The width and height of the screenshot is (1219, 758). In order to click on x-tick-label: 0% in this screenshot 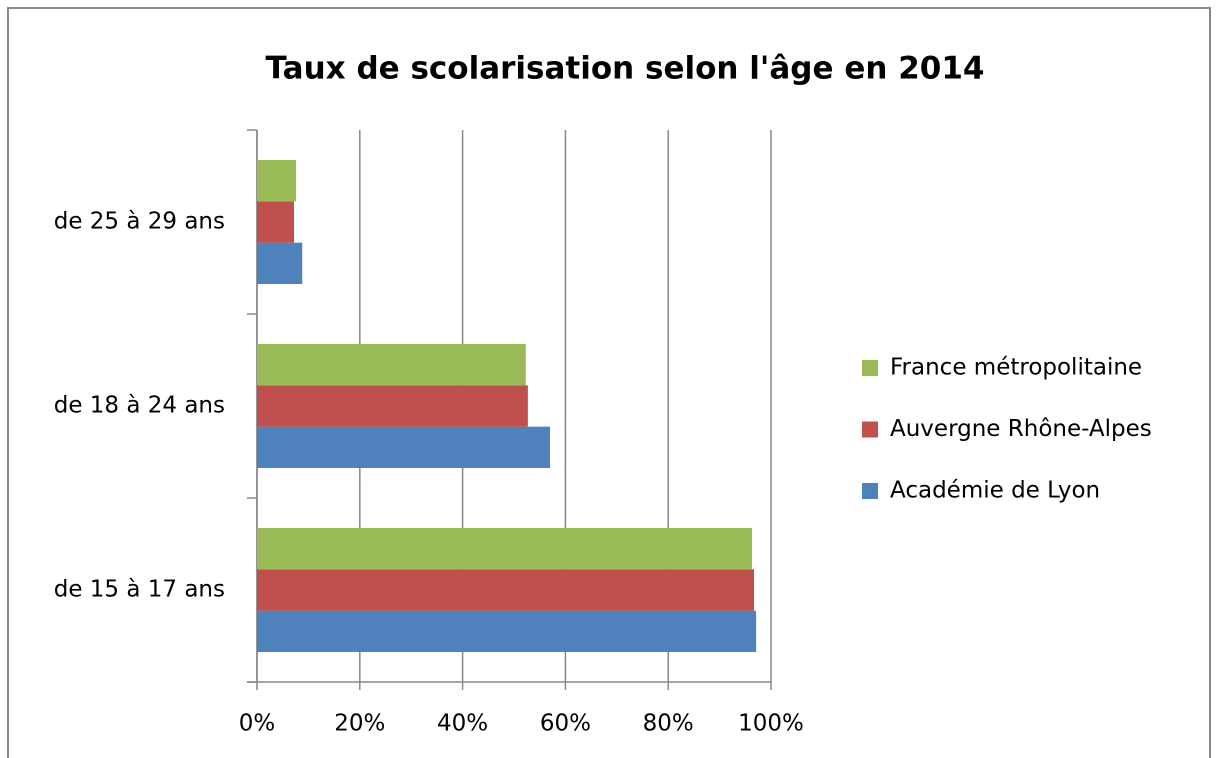, I will do `click(257, 724)`.